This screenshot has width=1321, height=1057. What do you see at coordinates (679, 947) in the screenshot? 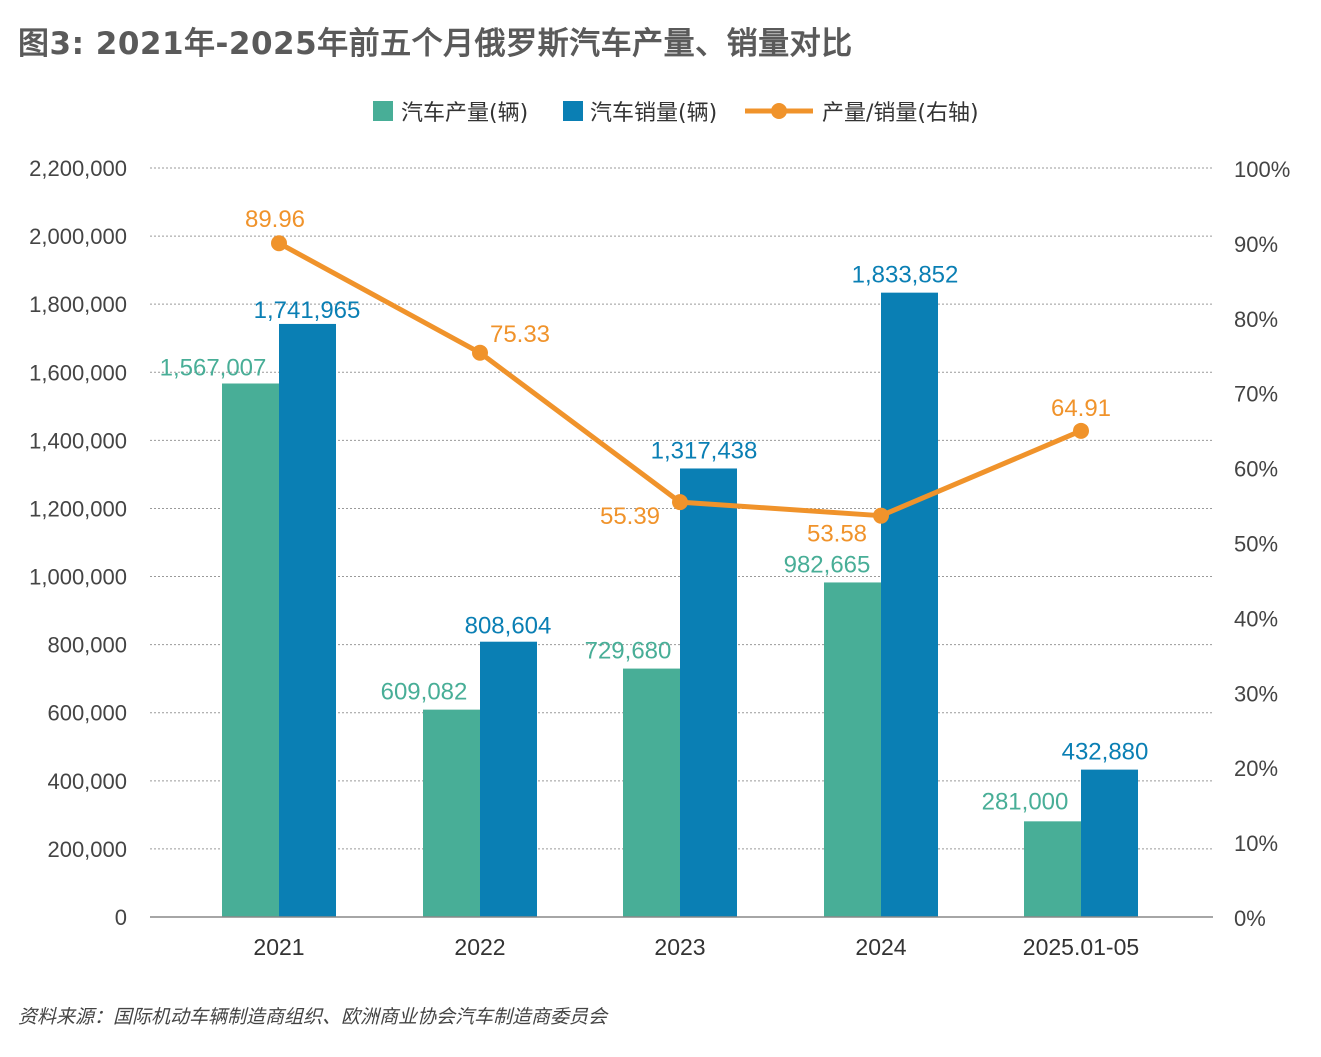
I see `x-category-label: 2023` at bounding box center [679, 947].